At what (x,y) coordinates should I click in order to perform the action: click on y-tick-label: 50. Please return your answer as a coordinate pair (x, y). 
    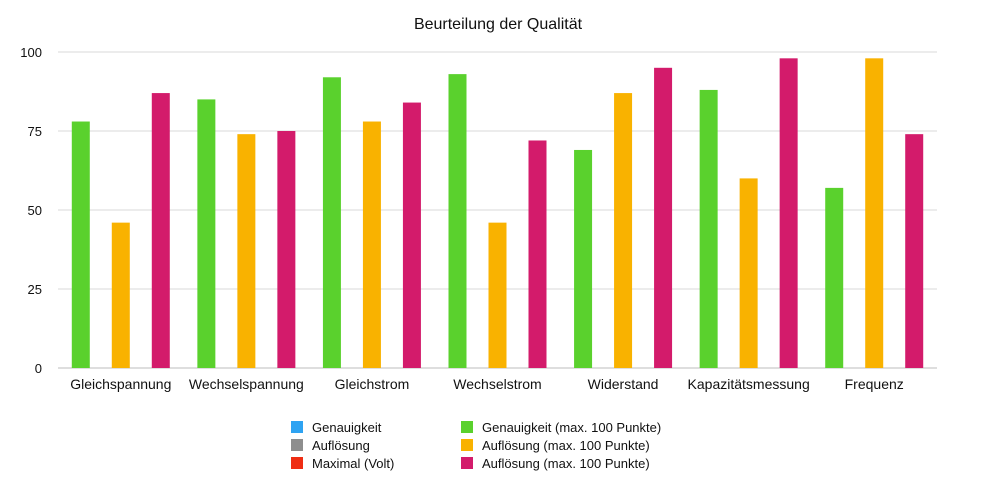
    Looking at the image, I should click on (35, 210).